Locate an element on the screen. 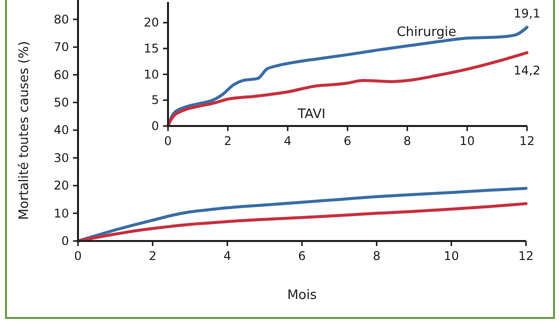 Image resolution: width=560 pixels, height=336 pixels. y-tick-label: 40 is located at coordinates (61, 130).